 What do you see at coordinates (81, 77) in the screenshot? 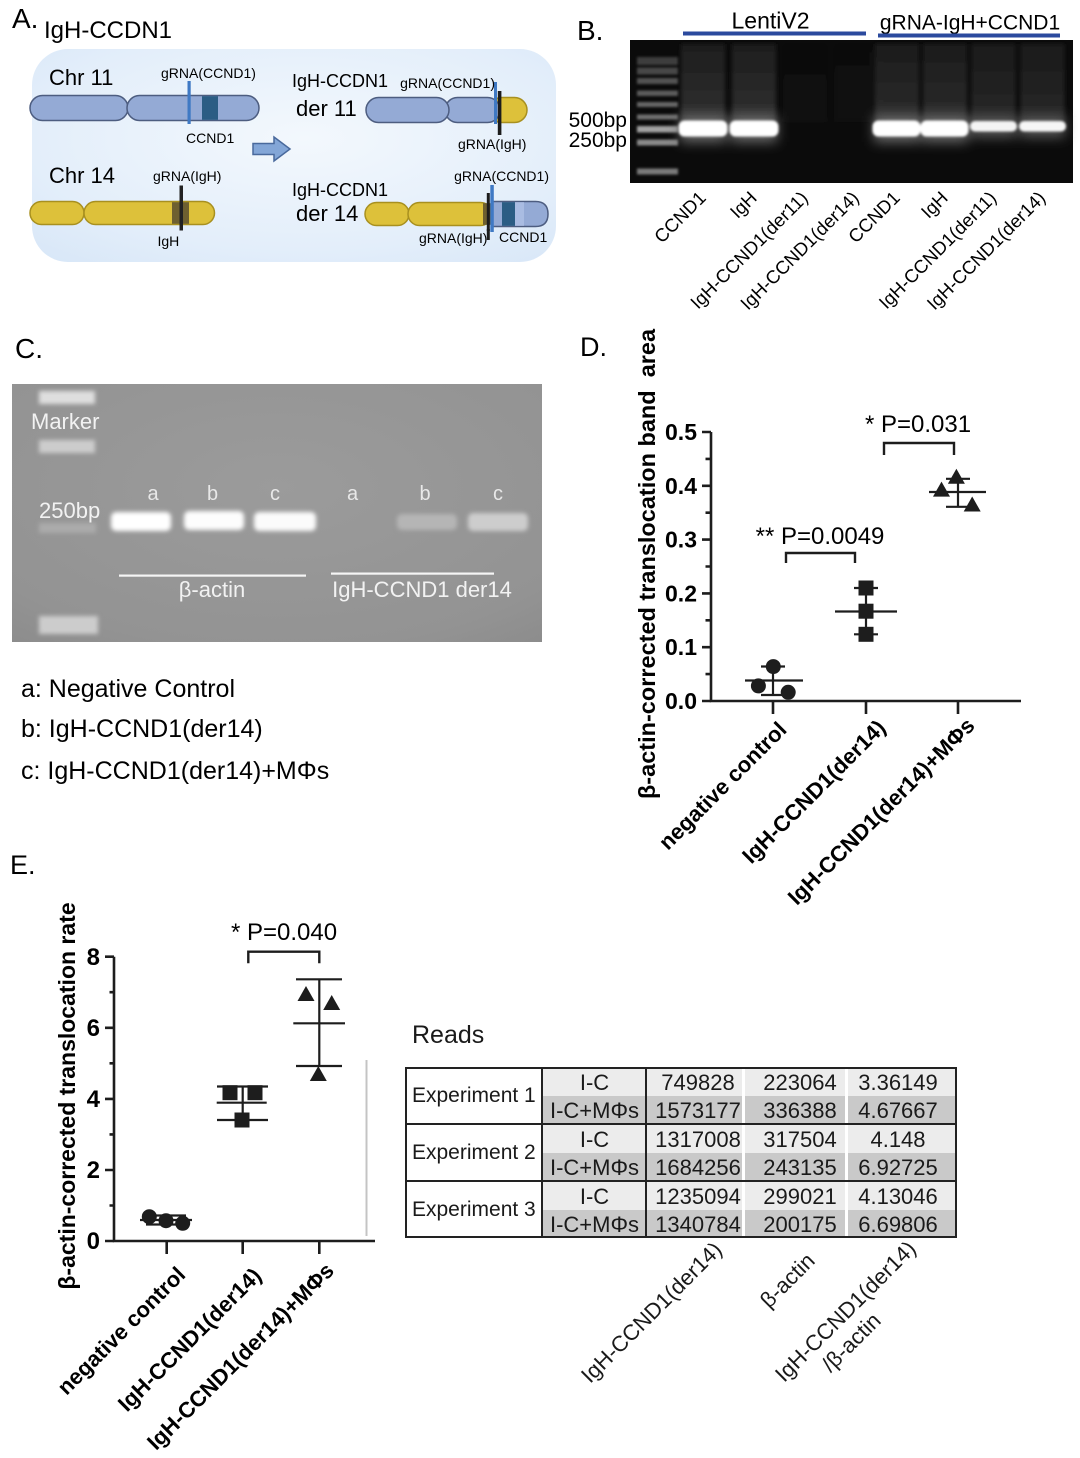
I see `svg-text: Chr 11` at bounding box center [81, 77].